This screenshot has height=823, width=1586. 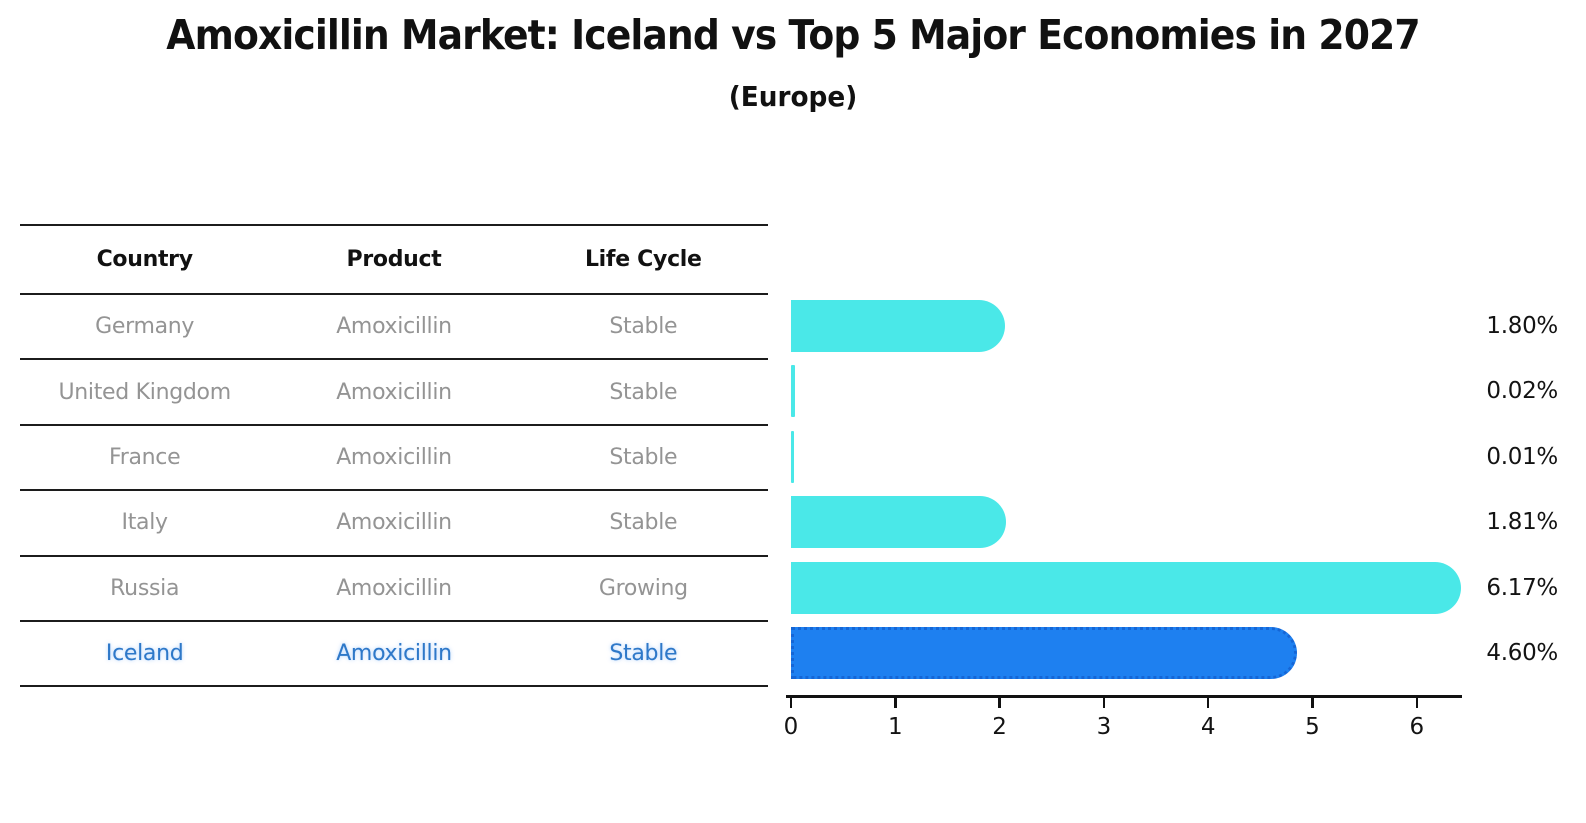 I want to click on table-row: Russia Amoxicillin Growing, so click(x=394, y=589).